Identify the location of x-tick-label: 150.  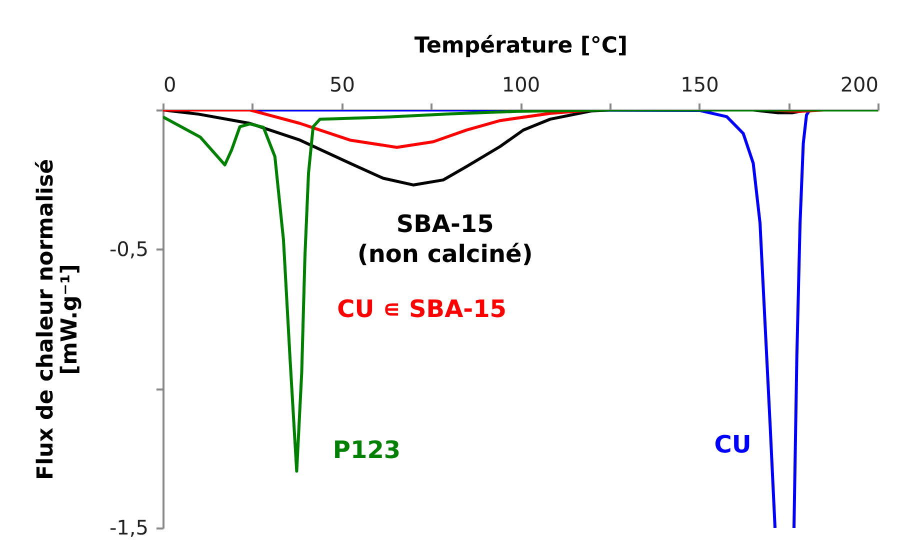
(699, 84).